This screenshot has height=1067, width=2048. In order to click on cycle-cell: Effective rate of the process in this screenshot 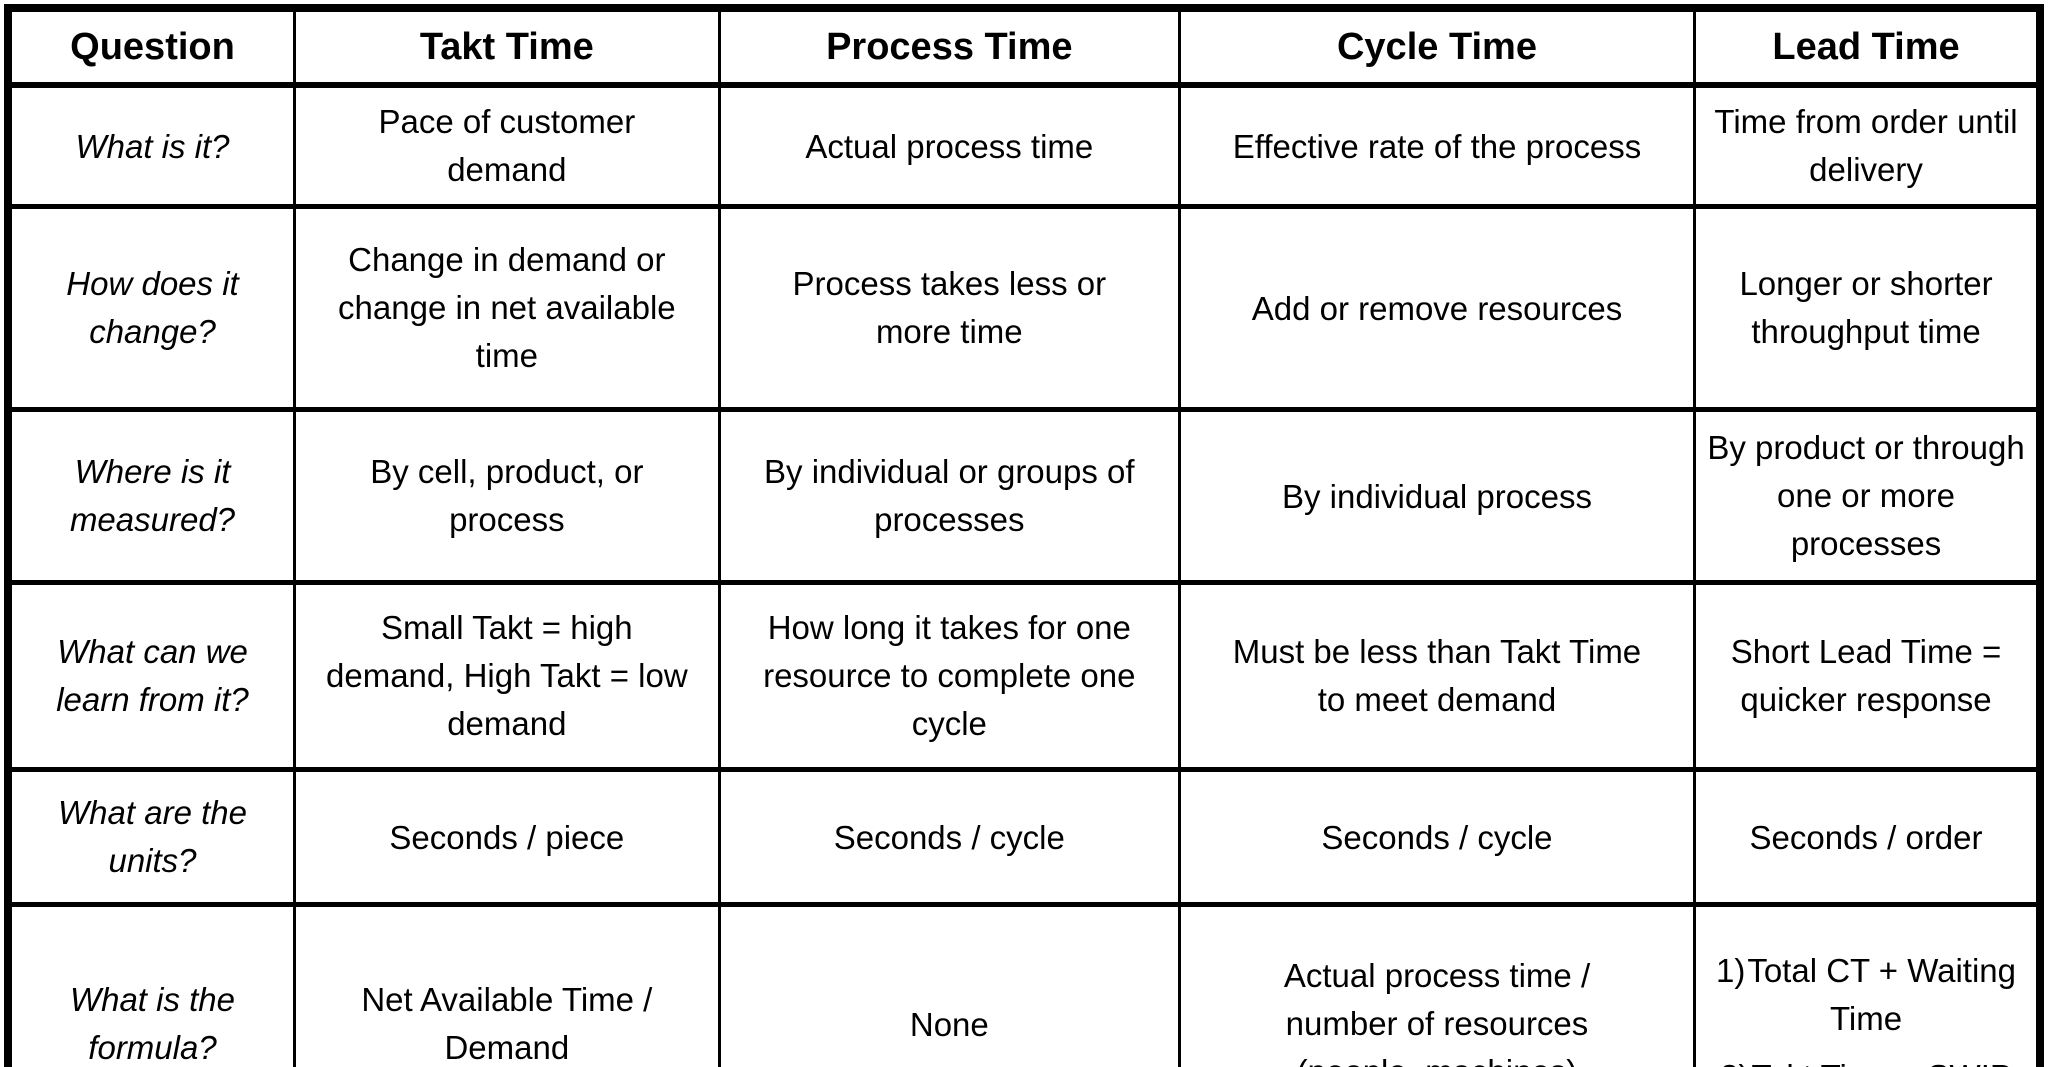, I will do `click(1437, 145)`.